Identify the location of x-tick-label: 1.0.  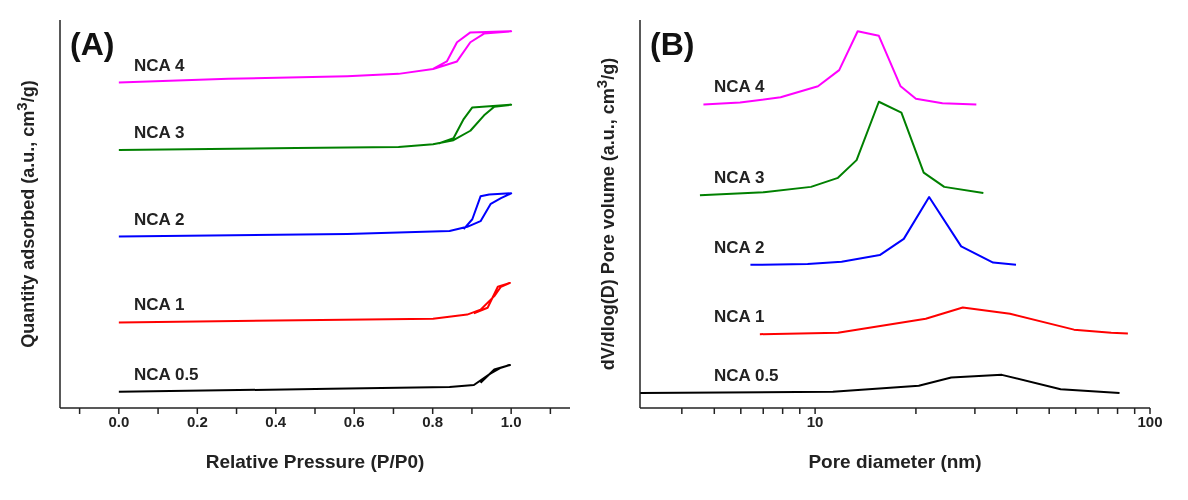
(511, 421).